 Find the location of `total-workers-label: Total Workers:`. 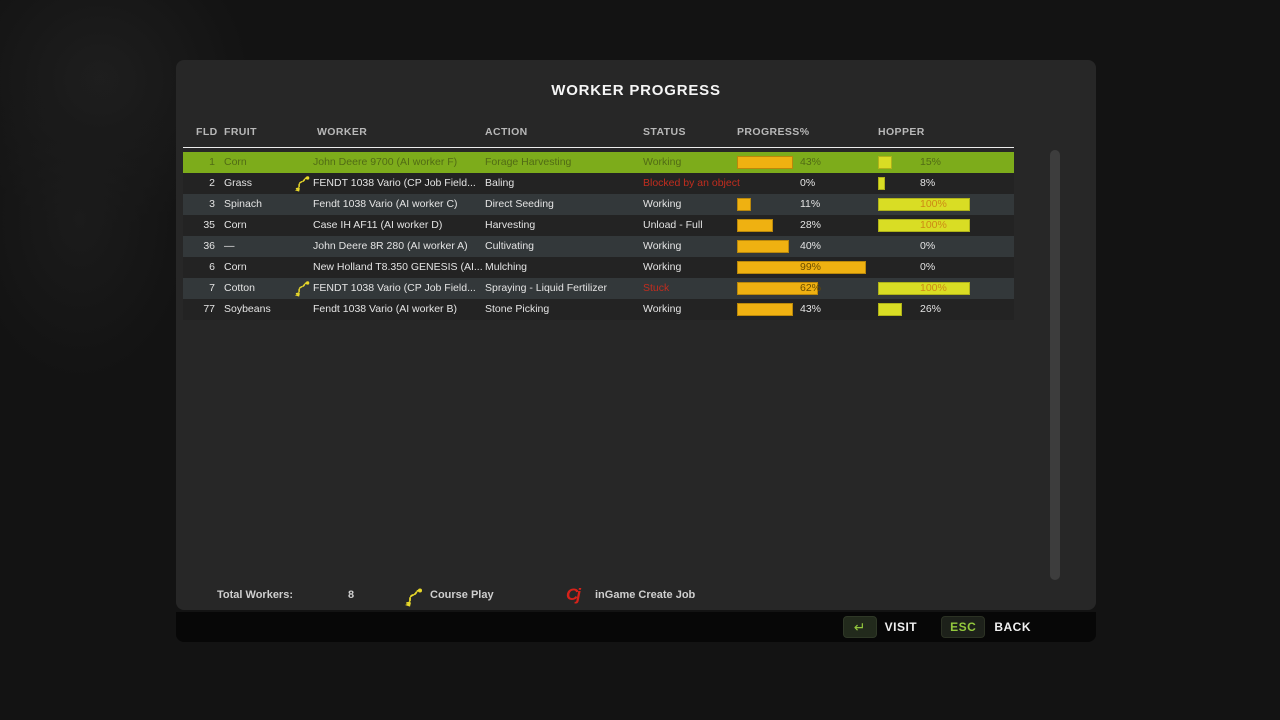

total-workers-label: Total Workers: is located at coordinates (255, 595).